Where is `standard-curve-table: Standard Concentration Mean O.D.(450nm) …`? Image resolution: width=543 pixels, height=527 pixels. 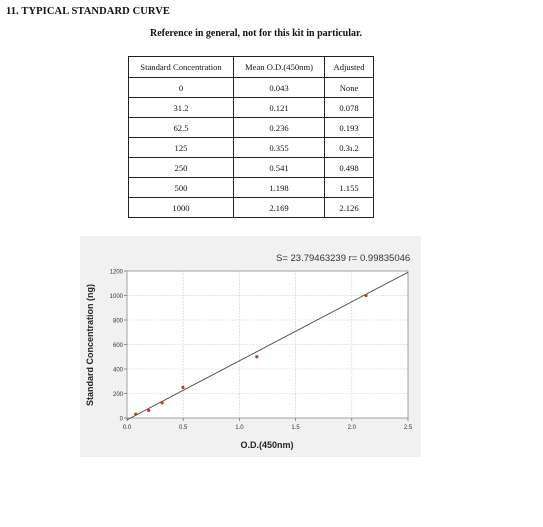
standard-curve-table: Standard Concentration Mean O.D.(450nm) … is located at coordinates (251, 137).